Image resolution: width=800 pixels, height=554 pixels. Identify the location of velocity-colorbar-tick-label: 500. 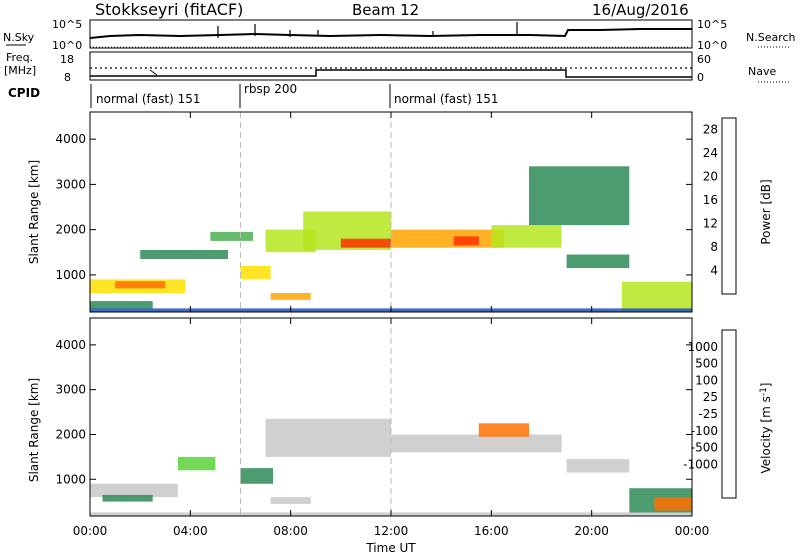
(706, 364).